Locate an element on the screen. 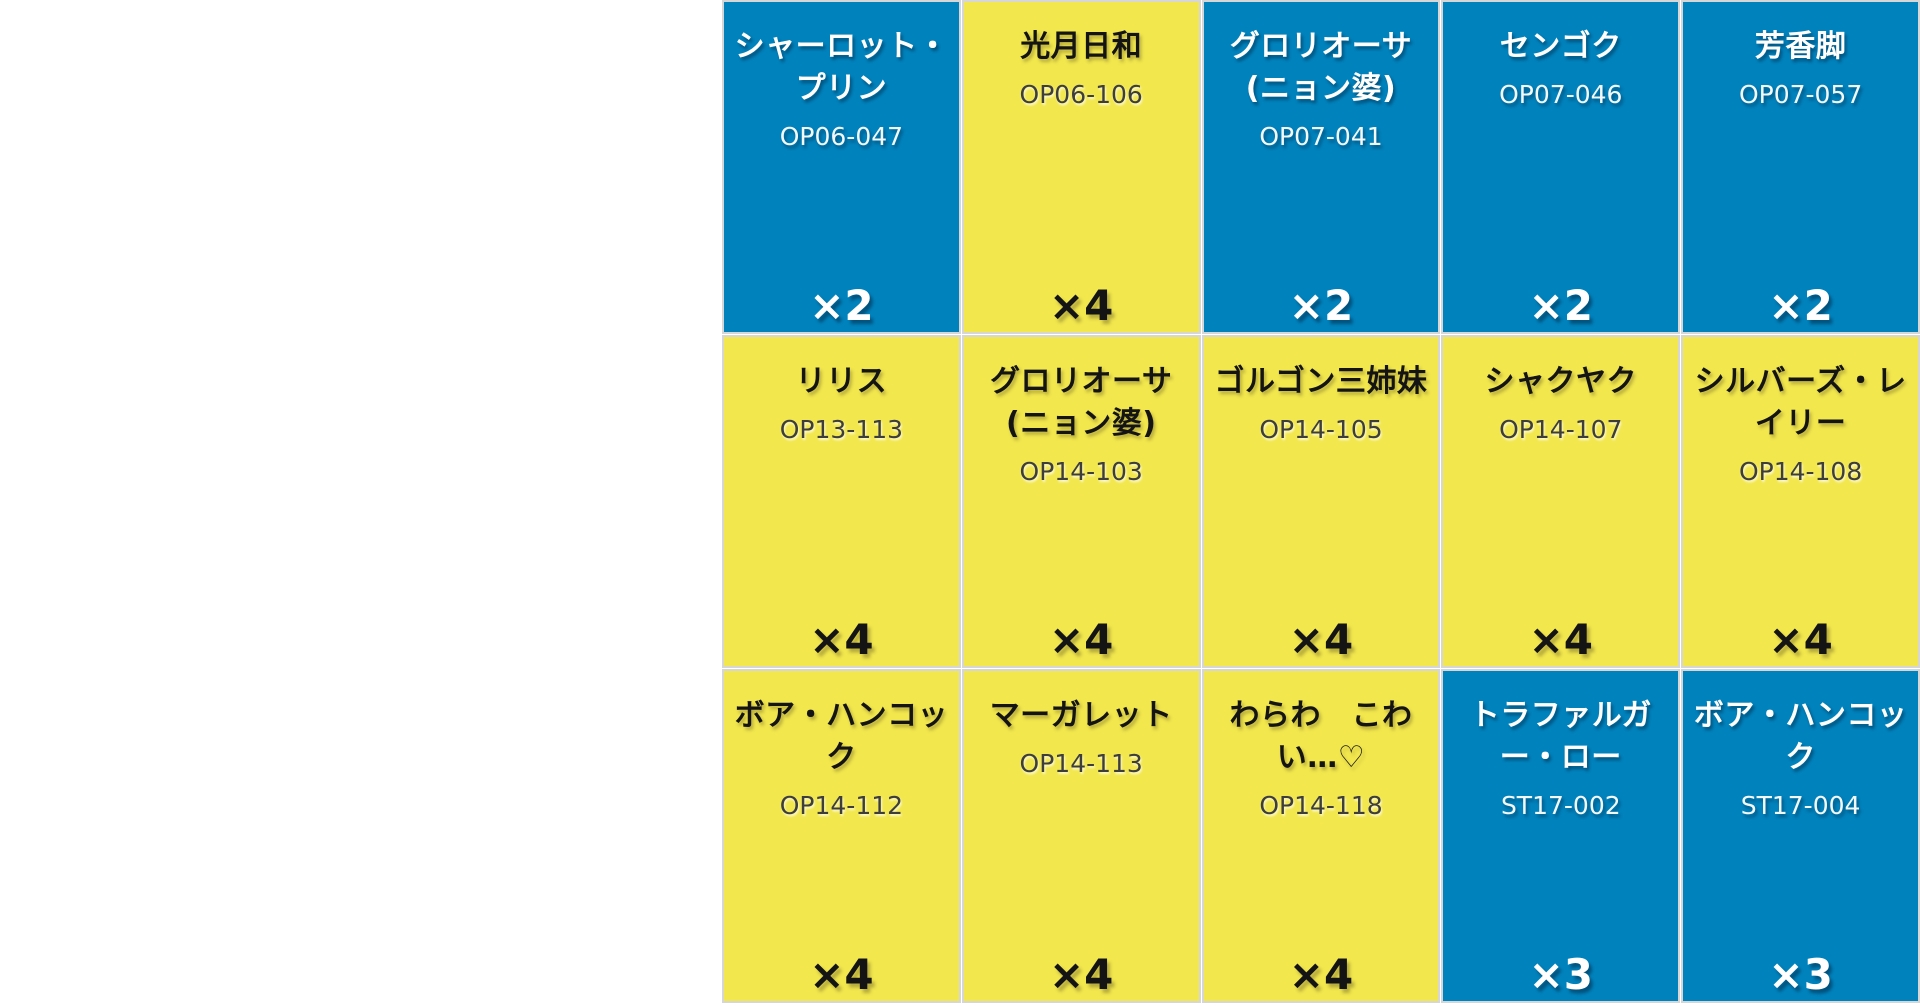 This screenshot has height=1006, width=1920. card-name: トラファルガー・ロー is located at coordinates (1560, 737).